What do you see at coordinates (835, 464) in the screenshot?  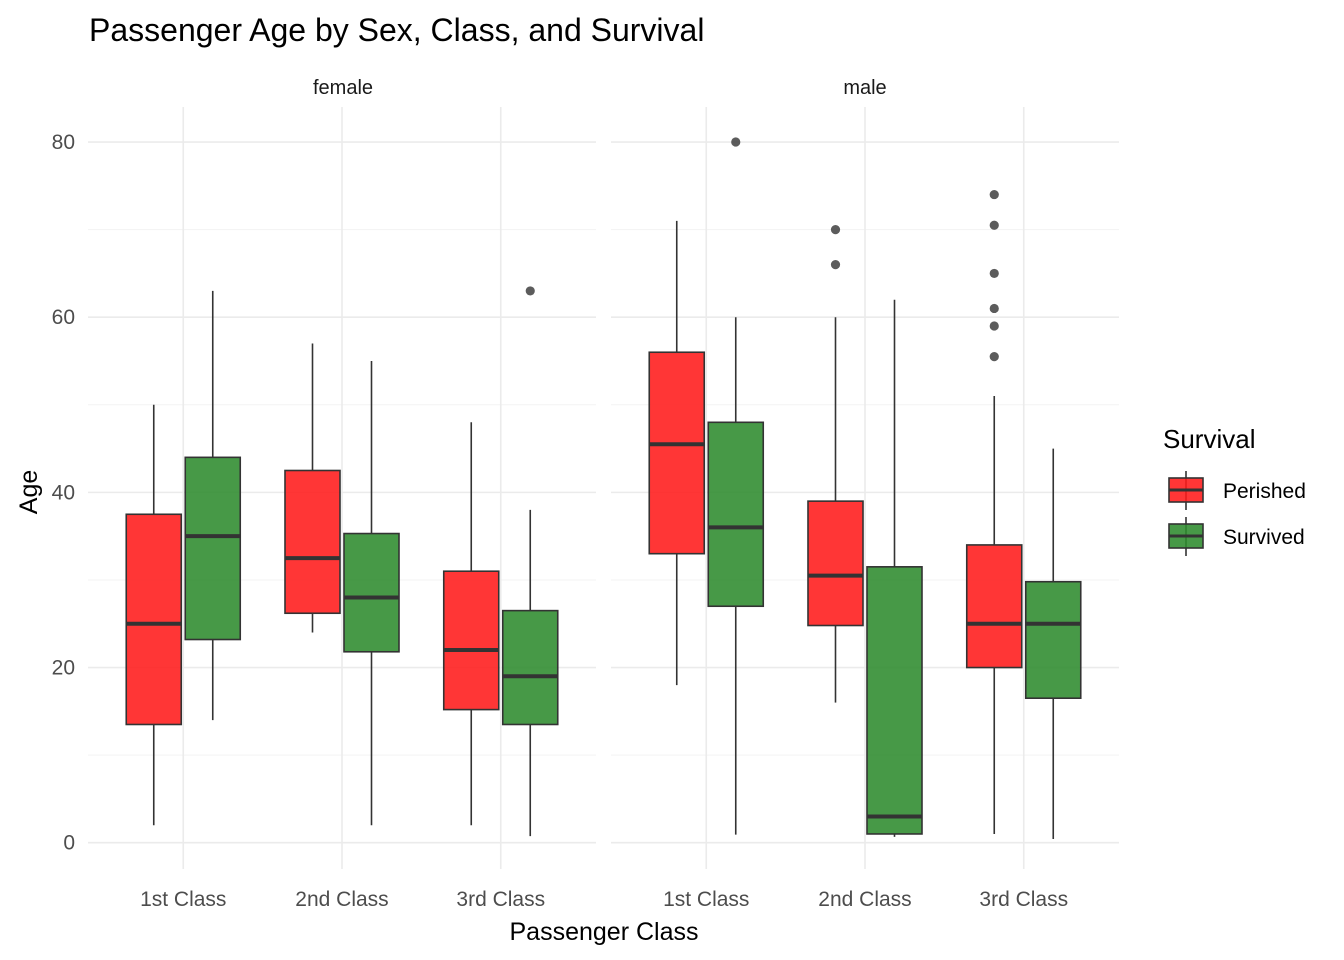 I see `box-male-2nd-class-perished` at bounding box center [835, 464].